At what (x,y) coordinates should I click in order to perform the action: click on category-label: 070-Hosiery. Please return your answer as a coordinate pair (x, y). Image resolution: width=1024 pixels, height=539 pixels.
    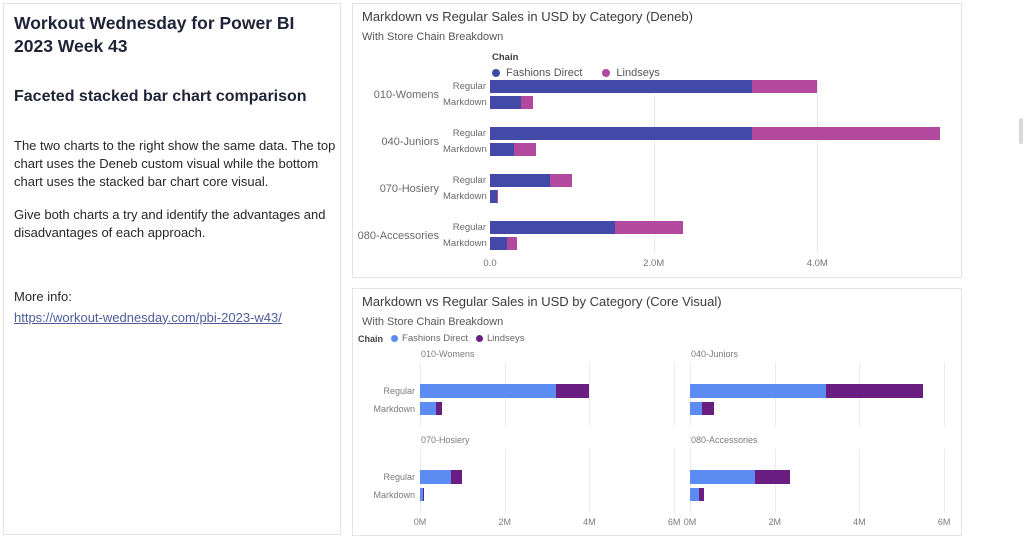
    Looking at the image, I should click on (409, 188).